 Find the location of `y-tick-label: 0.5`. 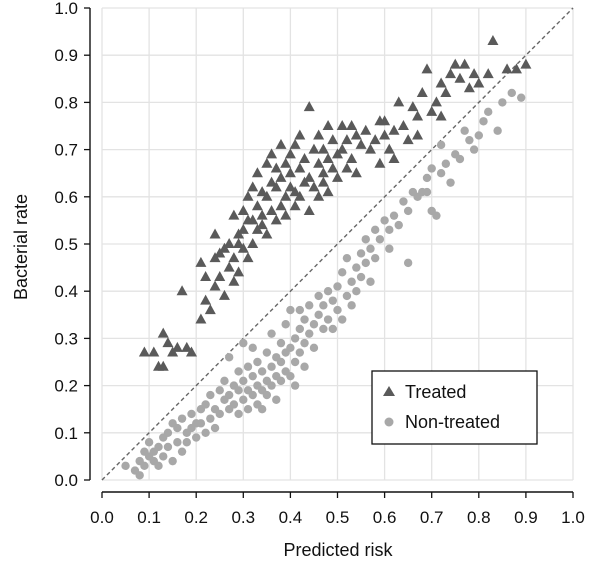

y-tick-label: 0.5 is located at coordinates (66, 244).